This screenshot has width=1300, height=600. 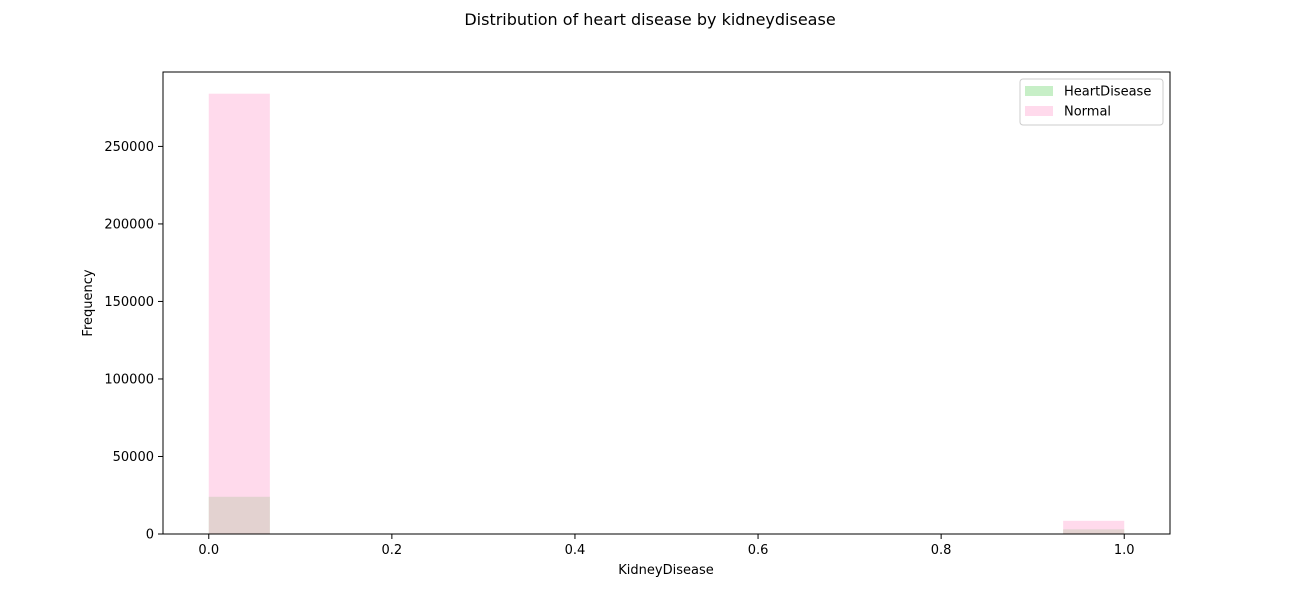 What do you see at coordinates (1124, 550) in the screenshot?
I see `x-tick-label: 1.0` at bounding box center [1124, 550].